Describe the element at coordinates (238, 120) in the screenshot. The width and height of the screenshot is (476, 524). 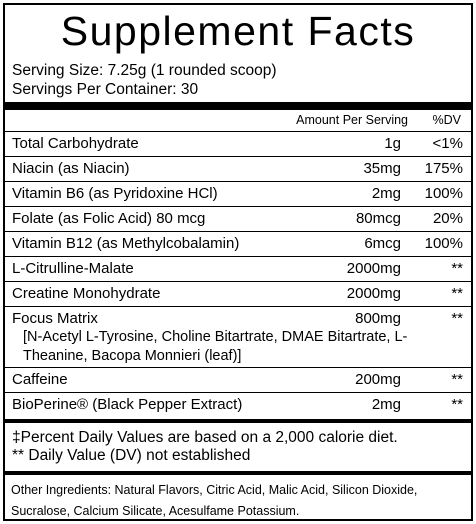
I see `column-header: Amount Per Serving %DV` at that location.